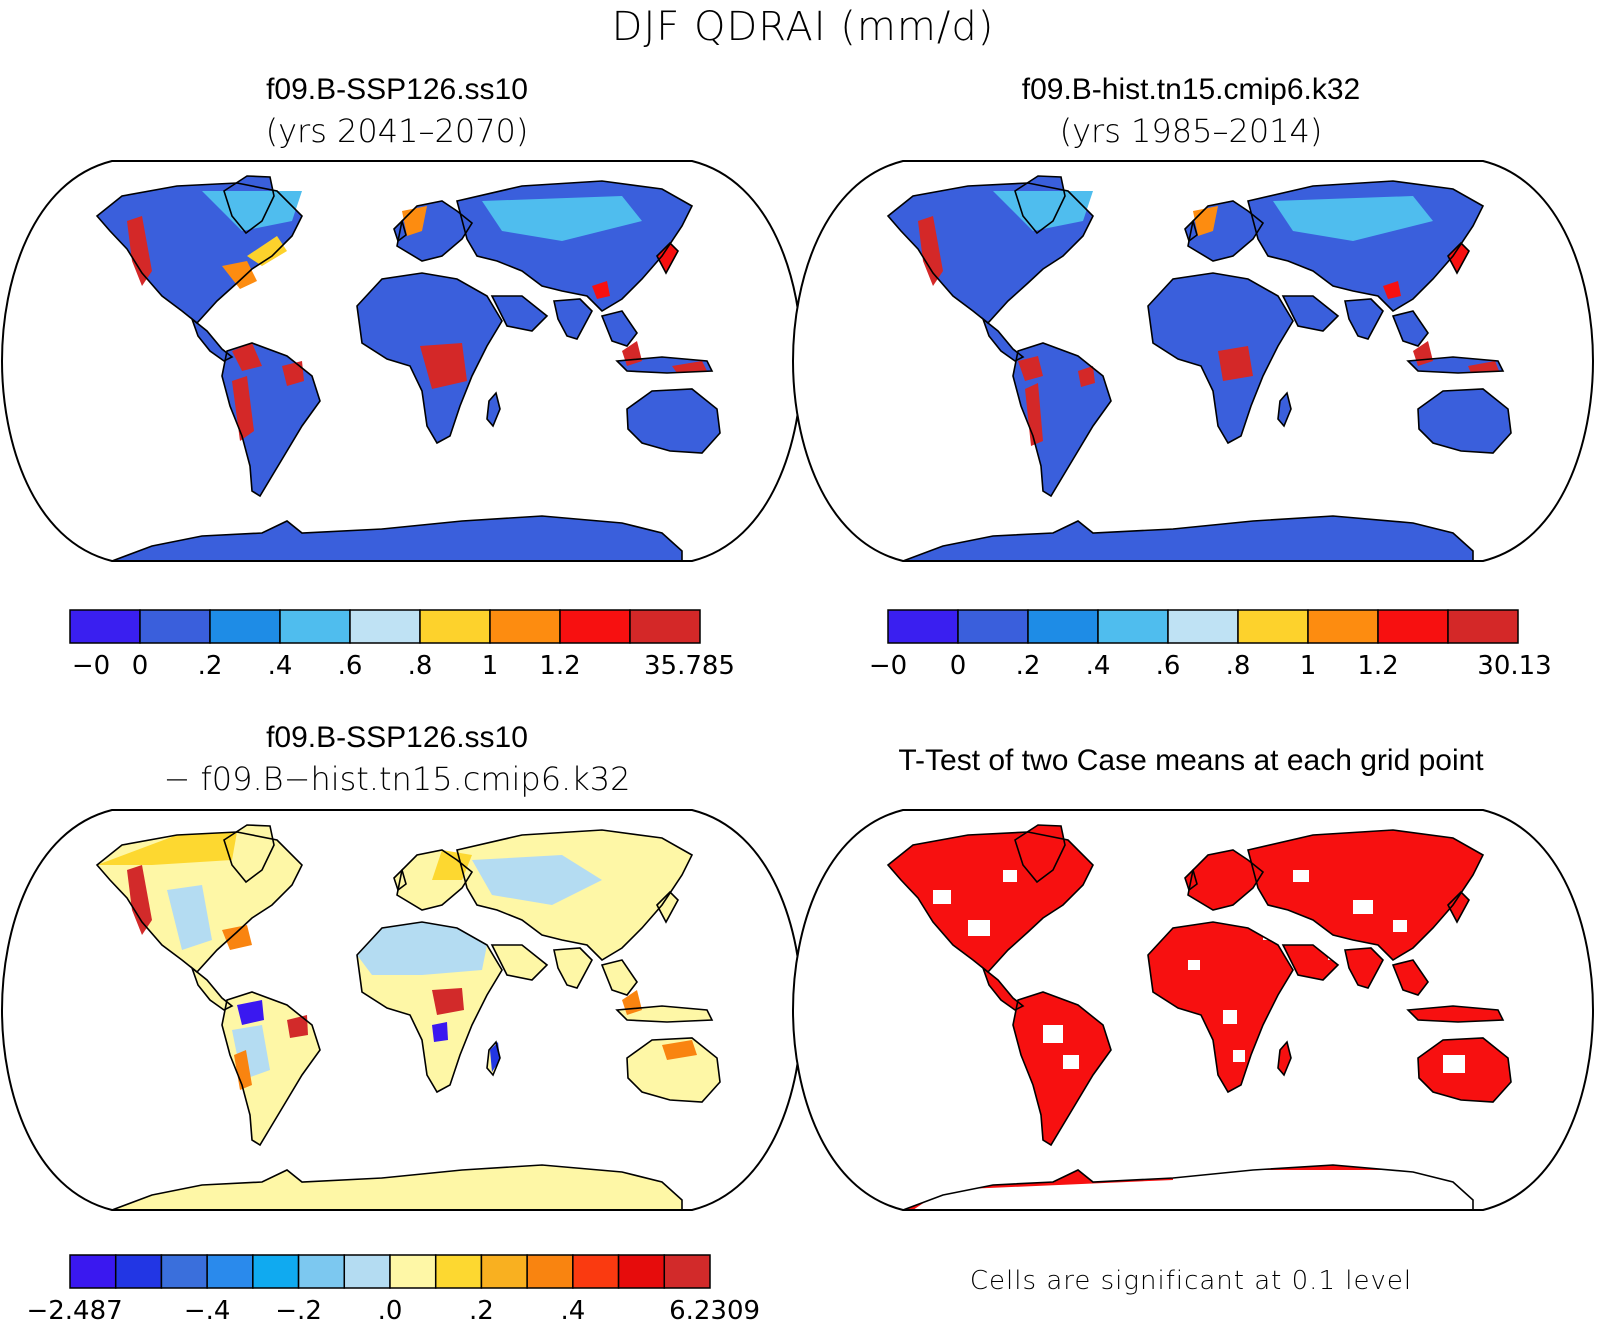 The image size is (1606, 1323). I want to click on panel-diff-subtitle: − f09.B−hist.tn15.cmip6.k32, so click(397, 779).